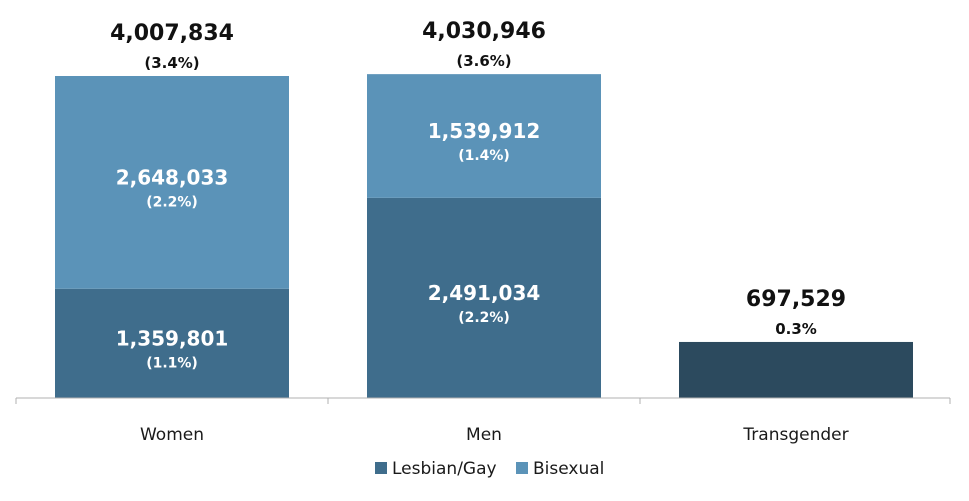 The width and height of the screenshot is (969, 501). What do you see at coordinates (484, 435) in the screenshot?
I see `x-tick-label-men: Men` at bounding box center [484, 435].